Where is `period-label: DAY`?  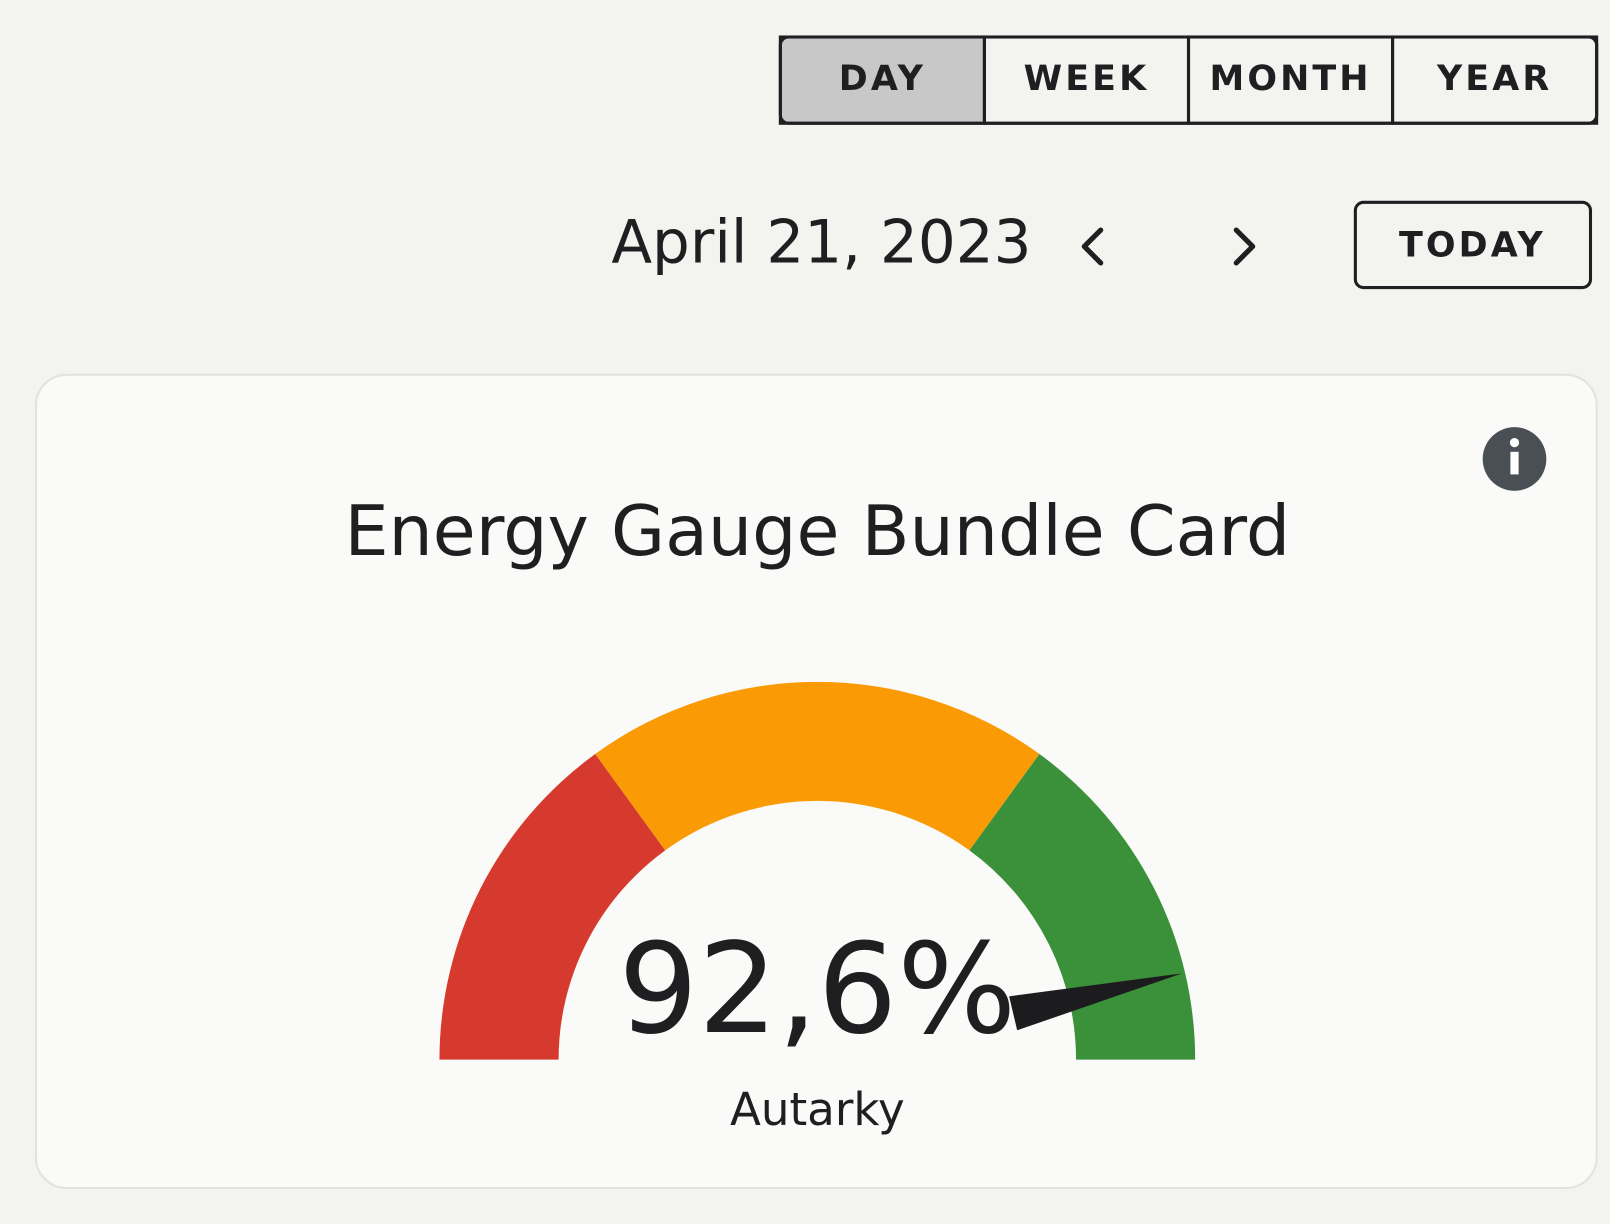 period-label: DAY is located at coordinates (882, 79).